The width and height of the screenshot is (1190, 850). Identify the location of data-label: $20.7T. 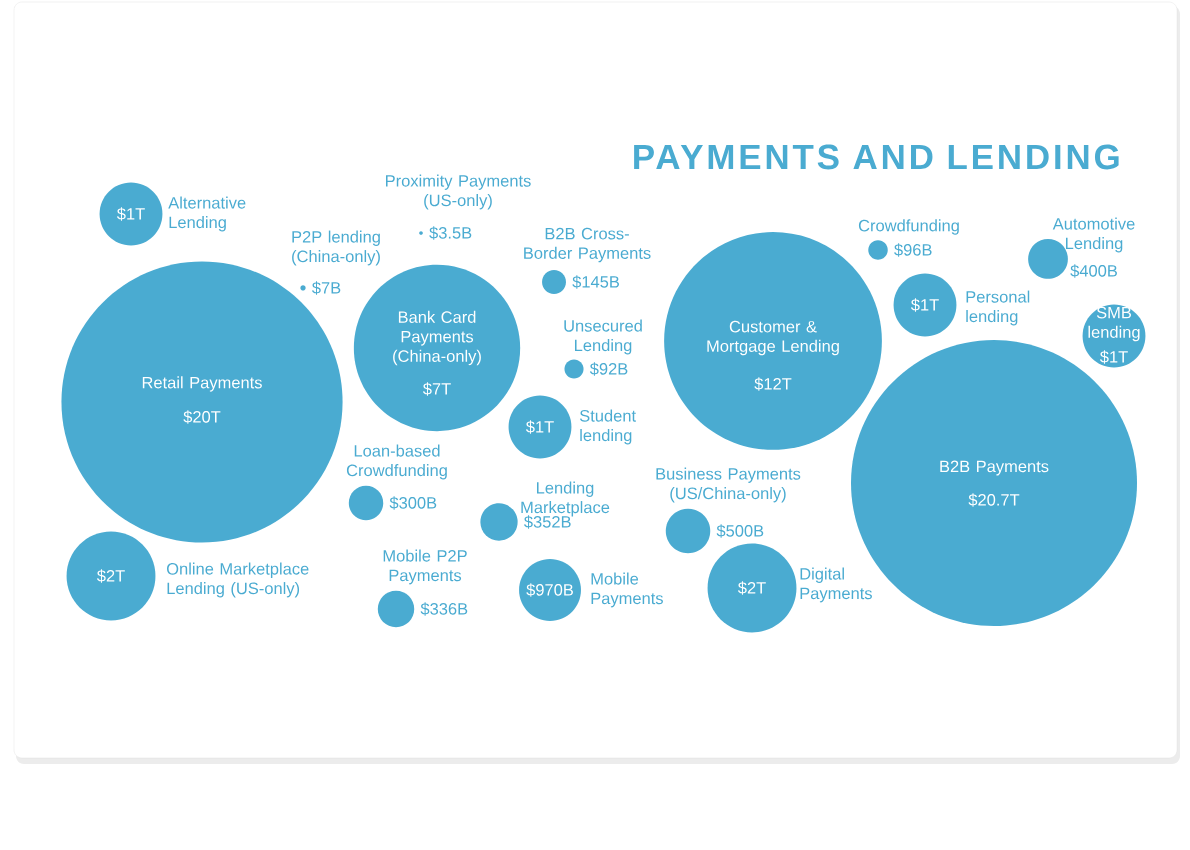
(994, 500).